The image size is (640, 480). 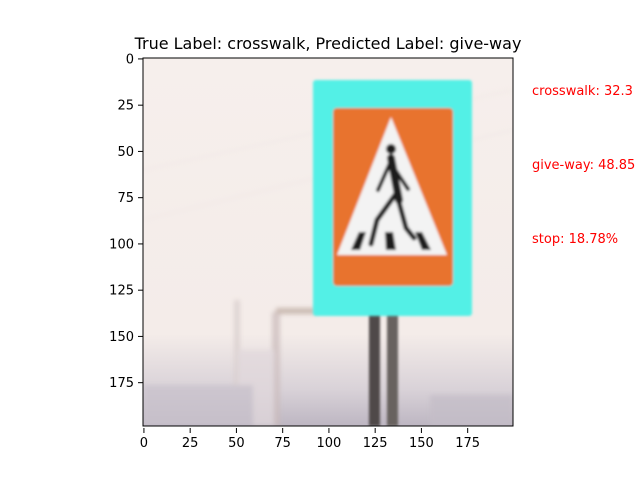 I want to click on x-tick-label: 50, so click(x=236, y=443).